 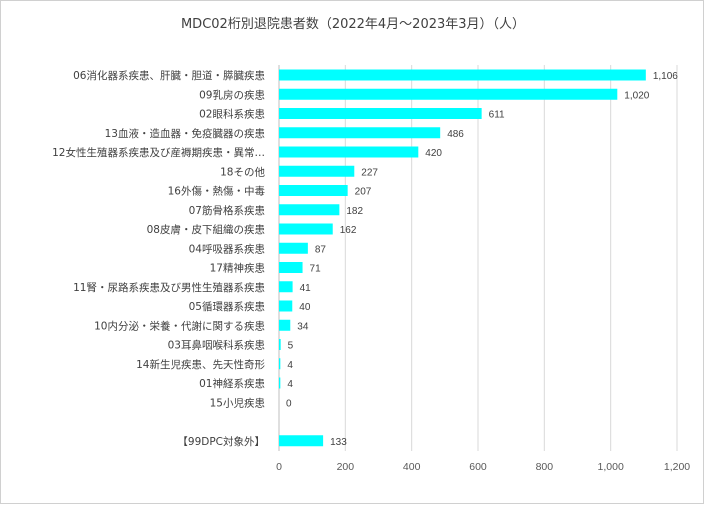 What do you see at coordinates (369, 172) in the screenshot?
I see `value-label: 227` at bounding box center [369, 172].